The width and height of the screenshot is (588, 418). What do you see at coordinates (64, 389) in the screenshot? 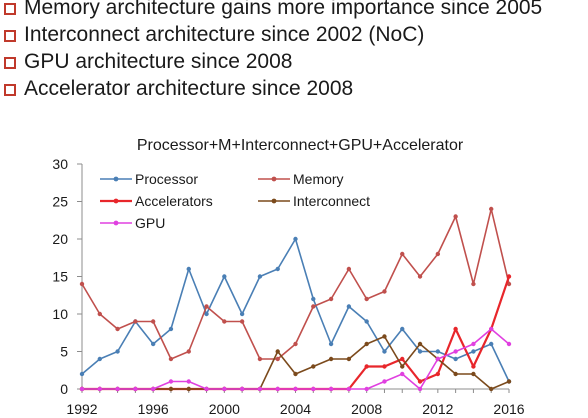
I see `y-tick-label: 0` at bounding box center [64, 389].